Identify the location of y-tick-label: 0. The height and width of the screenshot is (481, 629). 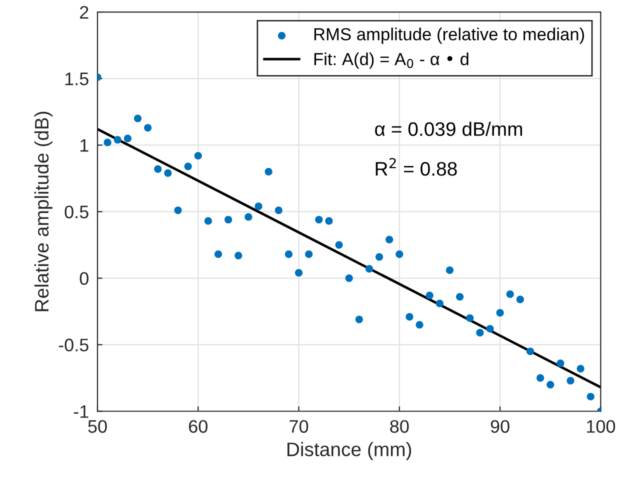
(84, 278).